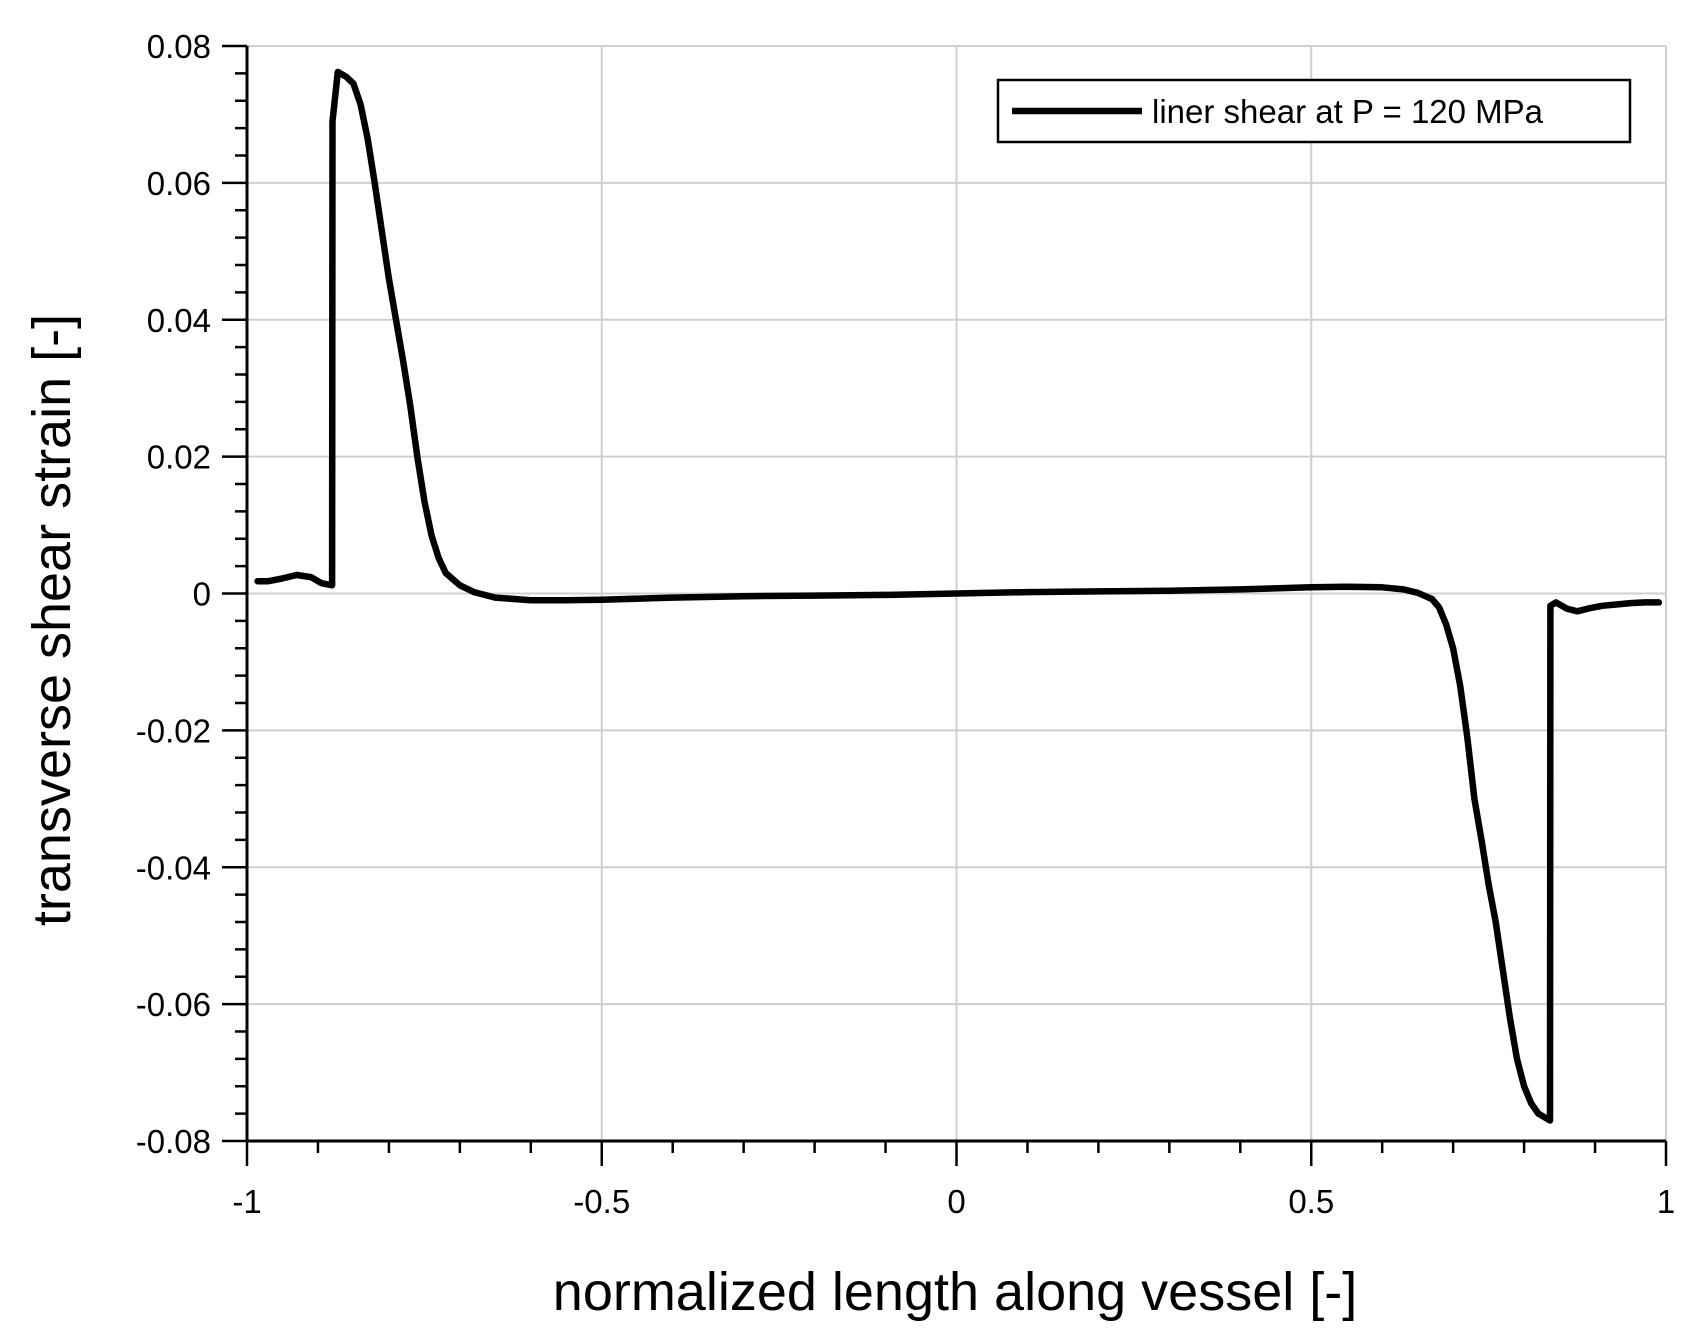 The width and height of the screenshot is (1691, 1339). I want to click on y-tick-label: 0.06, so click(179, 183).